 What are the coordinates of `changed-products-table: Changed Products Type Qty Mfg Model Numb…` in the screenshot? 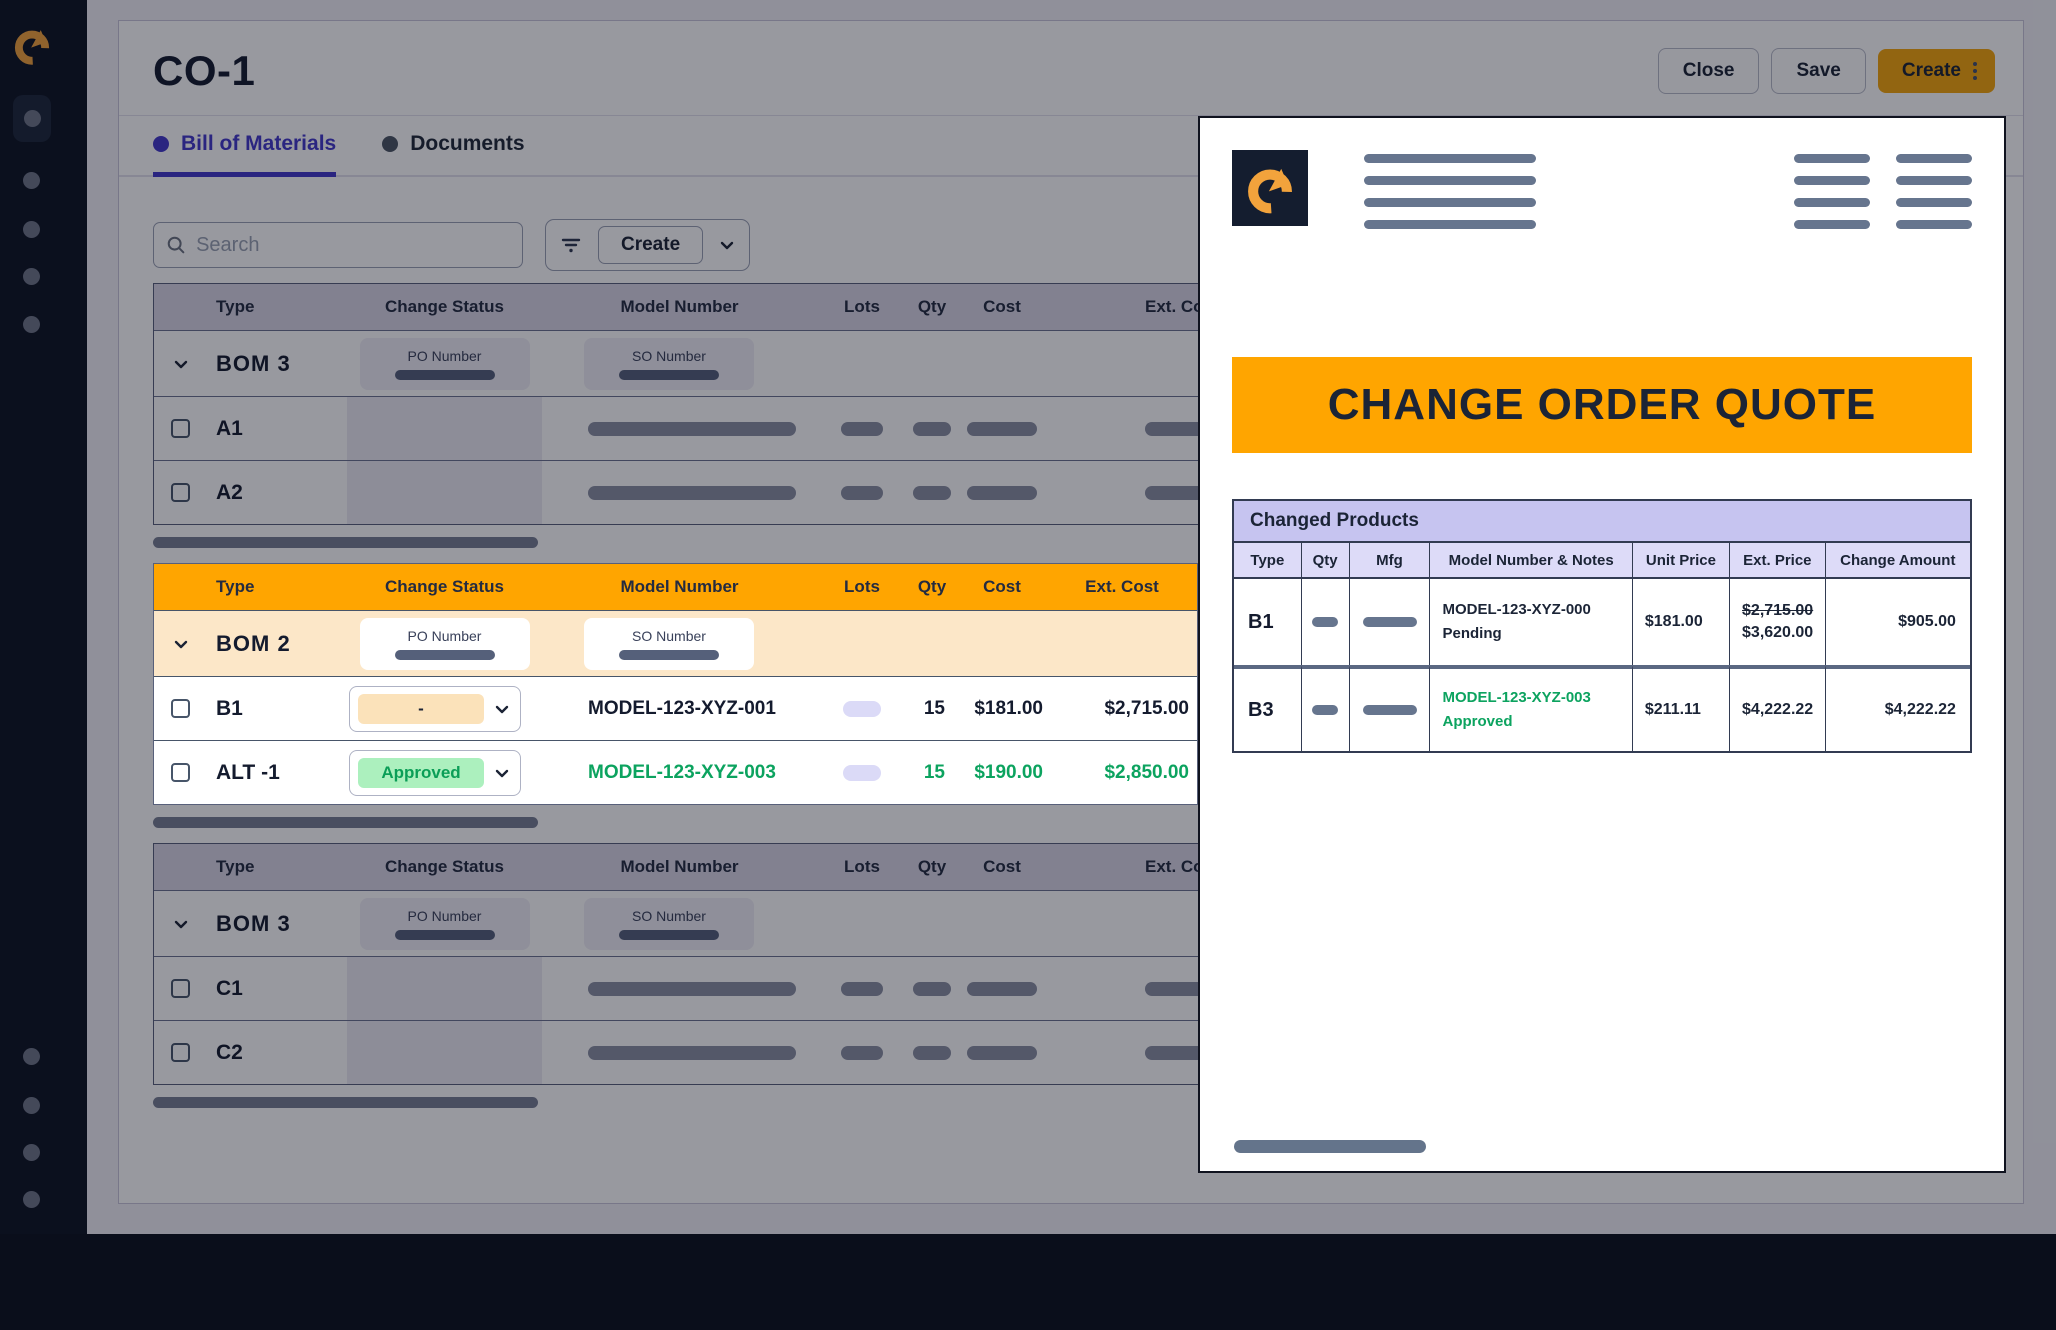 It's located at (1602, 626).